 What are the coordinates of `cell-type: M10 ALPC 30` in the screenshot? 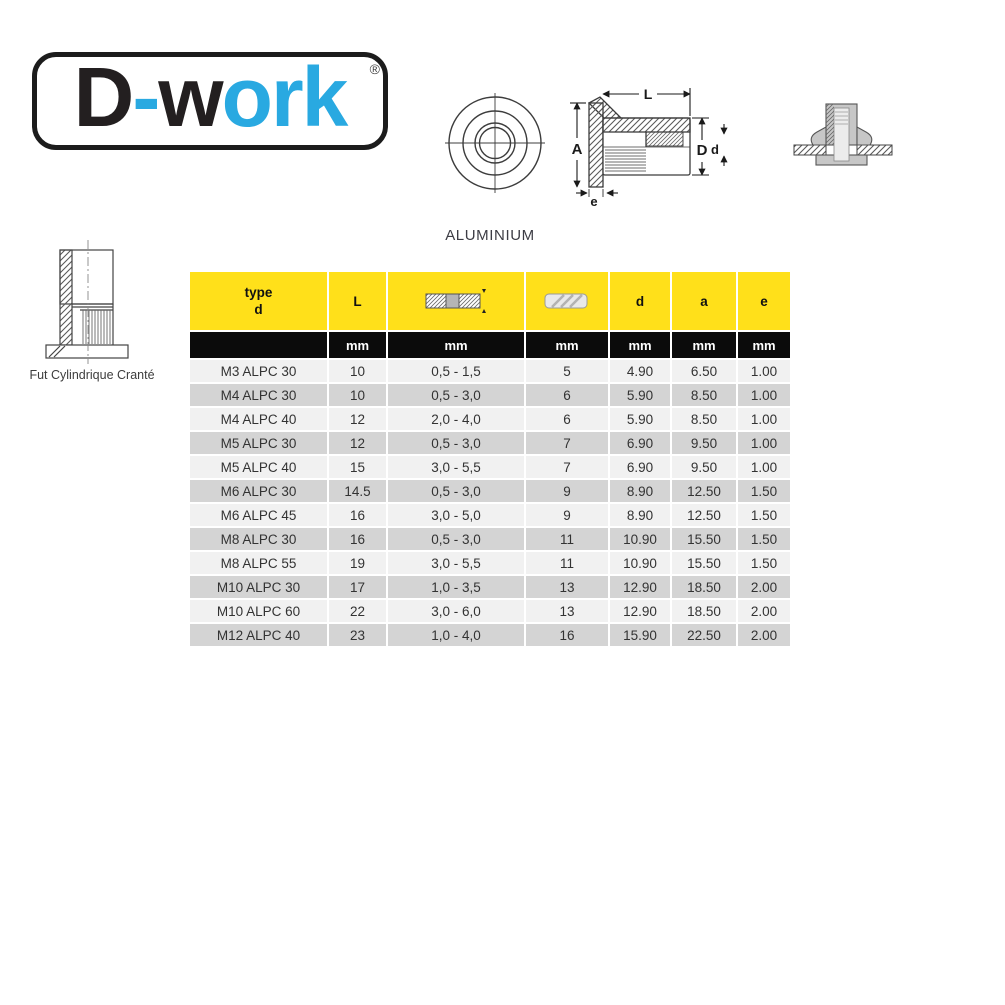 It's located at (258, 587).